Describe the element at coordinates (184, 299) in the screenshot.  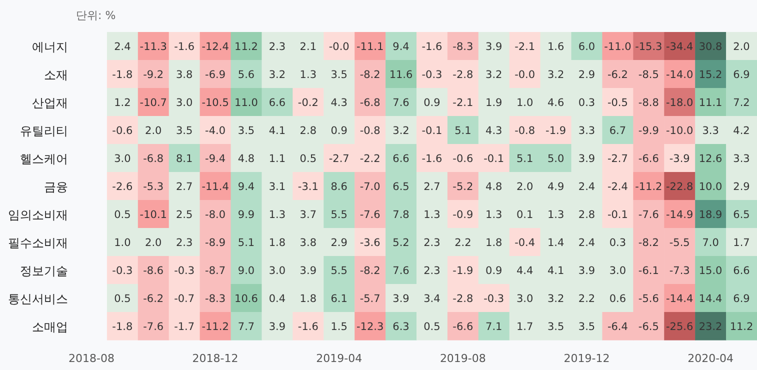
I see `data-label: -0.7` at that location.